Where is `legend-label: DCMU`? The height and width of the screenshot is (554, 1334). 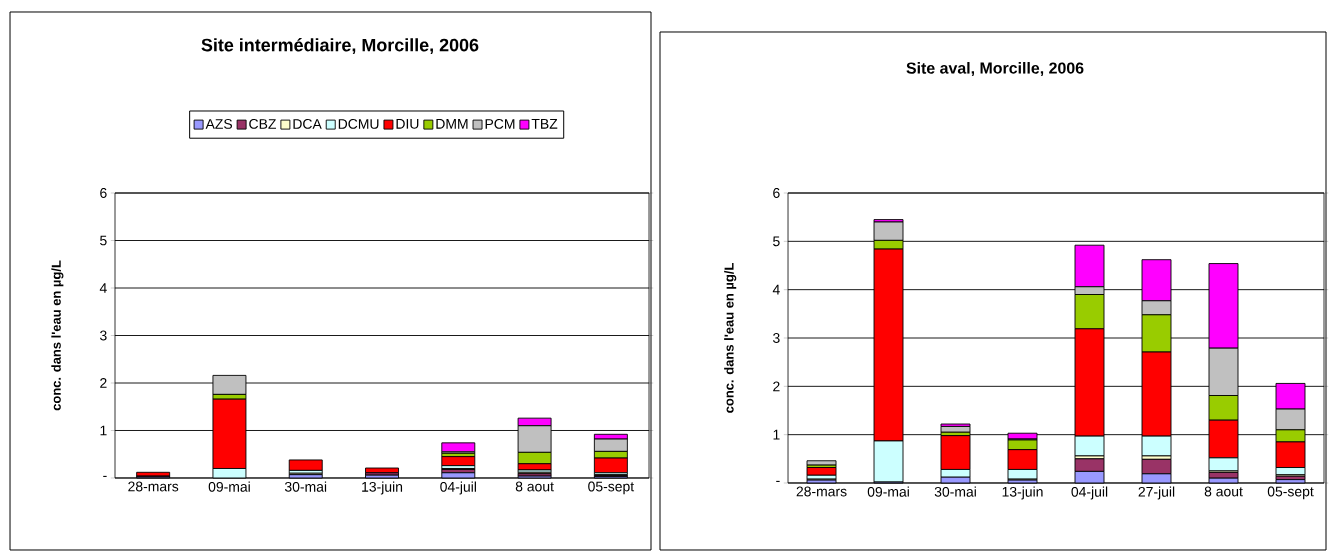
legend-label: DCMU is located at coordinates (358, 123).